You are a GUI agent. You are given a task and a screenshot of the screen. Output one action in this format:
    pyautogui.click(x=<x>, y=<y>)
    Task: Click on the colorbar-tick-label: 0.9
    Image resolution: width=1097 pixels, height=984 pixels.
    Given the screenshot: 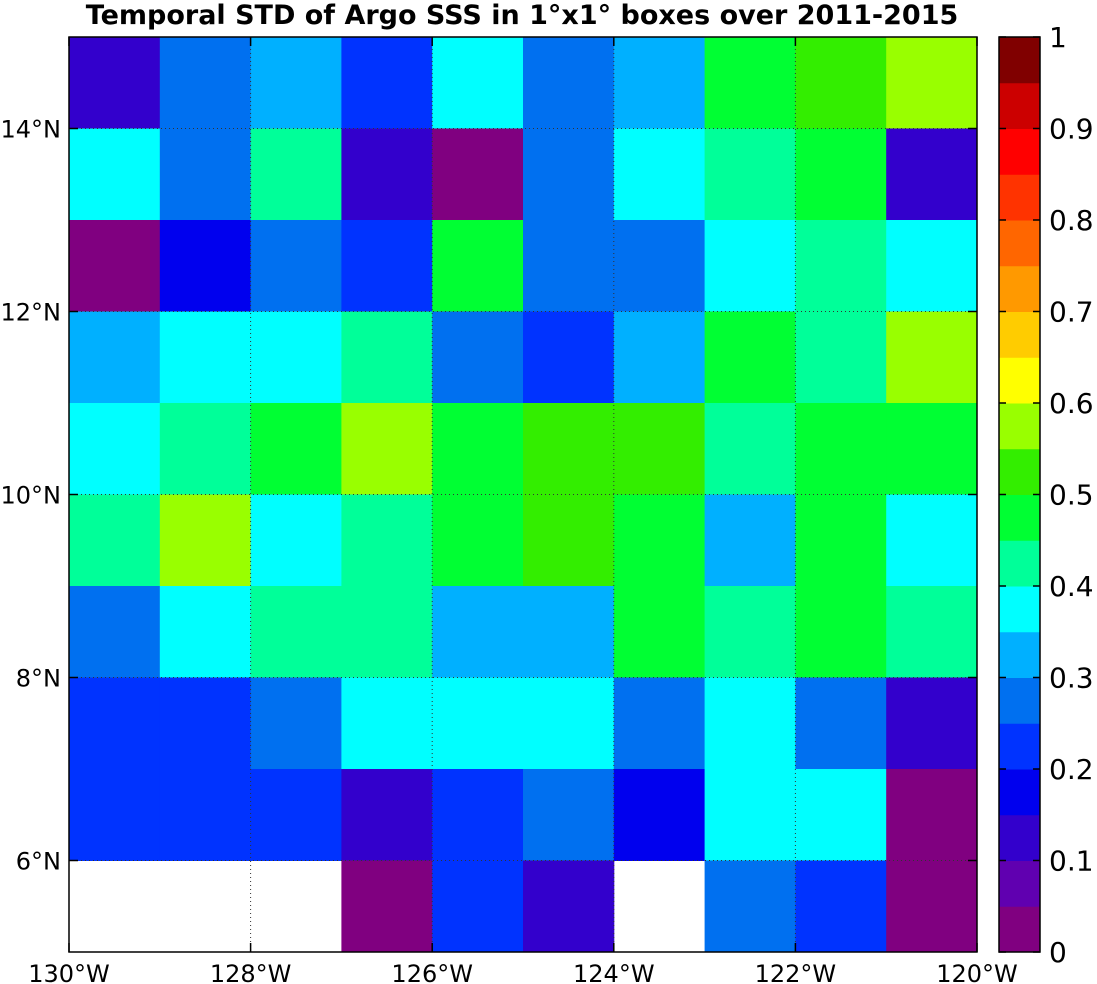 What is the action you would take?
    pyautogui.click(x=1071, y=129)
    